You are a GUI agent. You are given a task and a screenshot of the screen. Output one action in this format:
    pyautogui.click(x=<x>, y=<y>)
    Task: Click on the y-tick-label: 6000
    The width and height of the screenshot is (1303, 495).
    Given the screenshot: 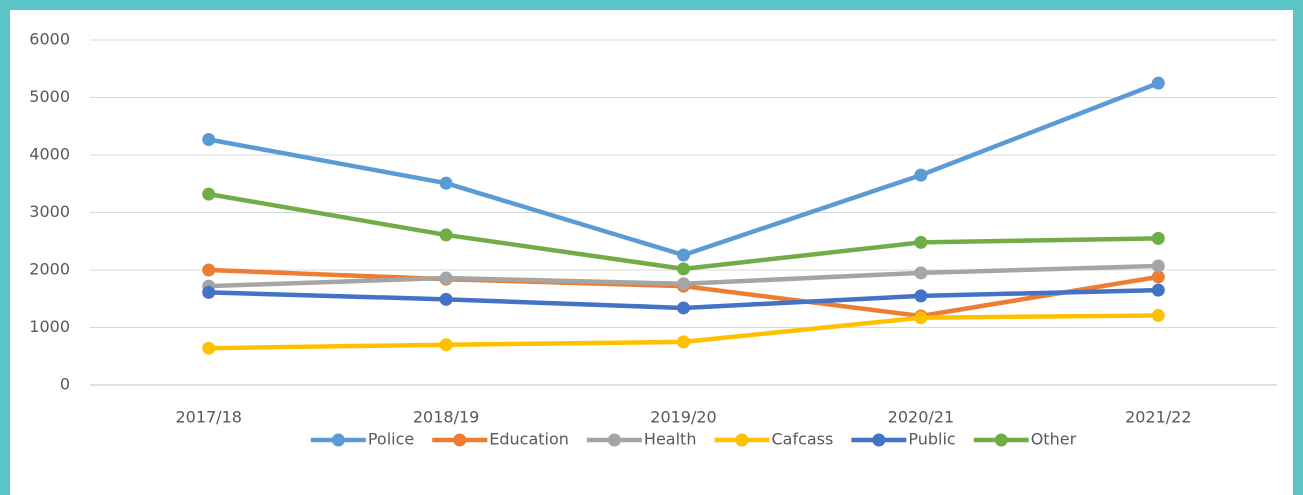 What is the action you would take?
    pyautogui.click(x=49, y=39)
    